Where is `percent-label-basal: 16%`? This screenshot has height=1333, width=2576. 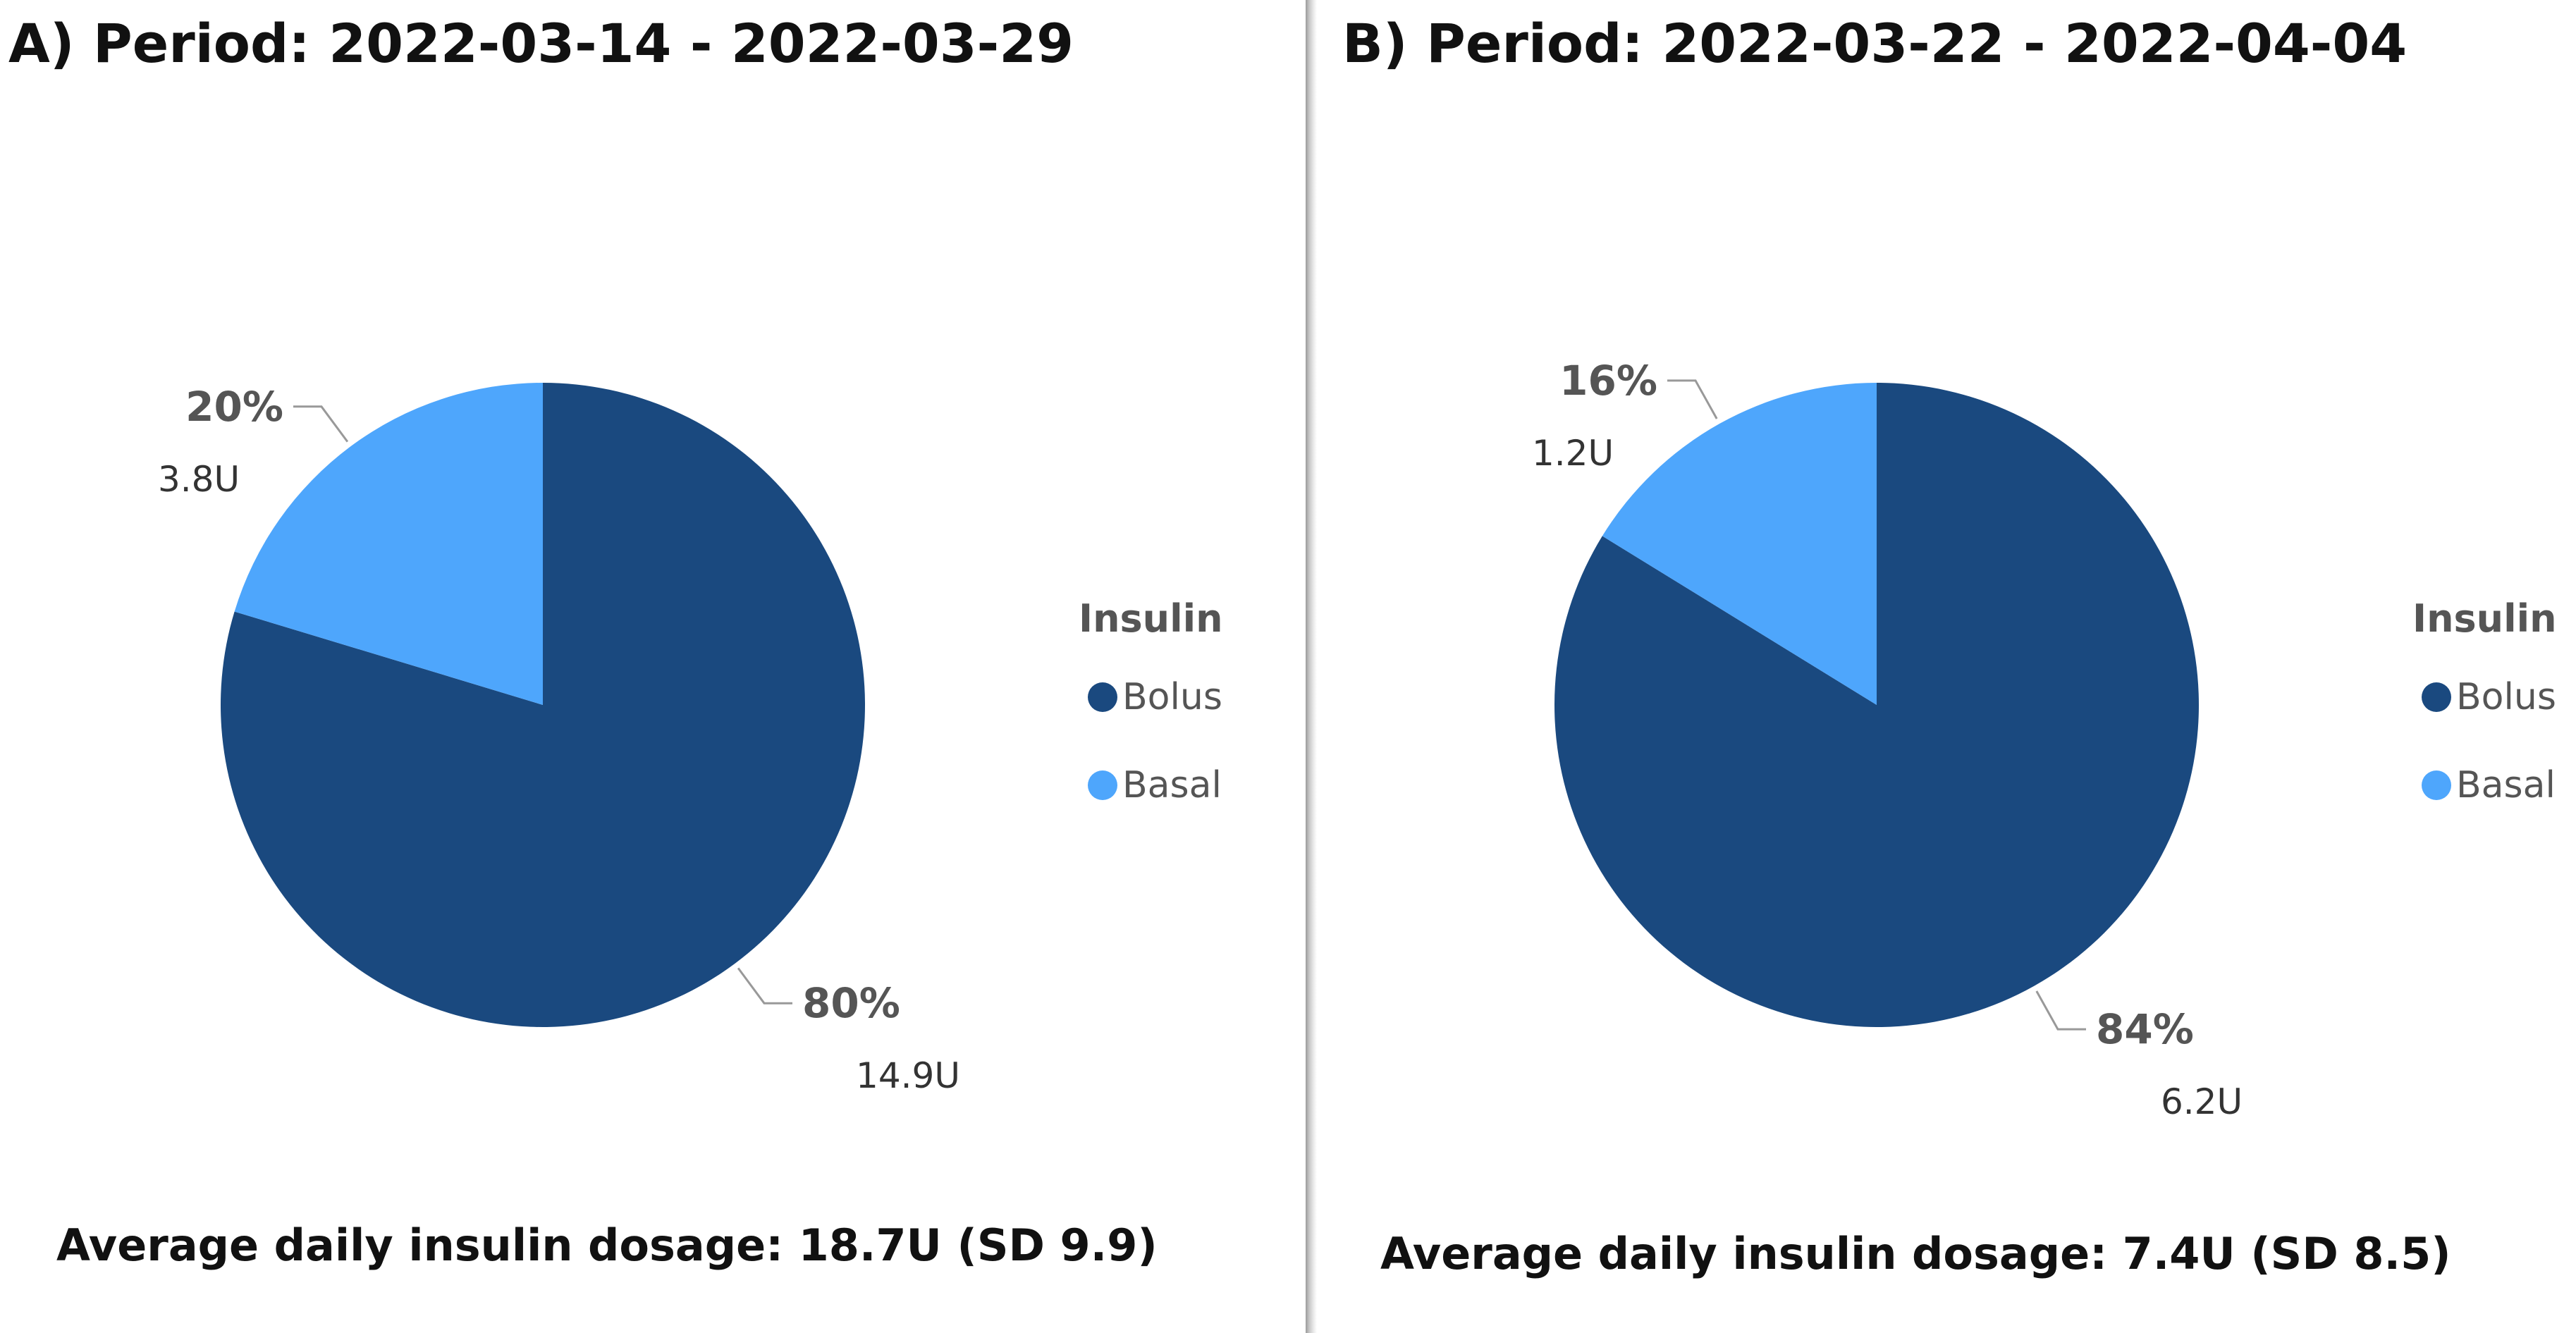 percent-label-basal: 16% is located at coordinates (1608, 381).